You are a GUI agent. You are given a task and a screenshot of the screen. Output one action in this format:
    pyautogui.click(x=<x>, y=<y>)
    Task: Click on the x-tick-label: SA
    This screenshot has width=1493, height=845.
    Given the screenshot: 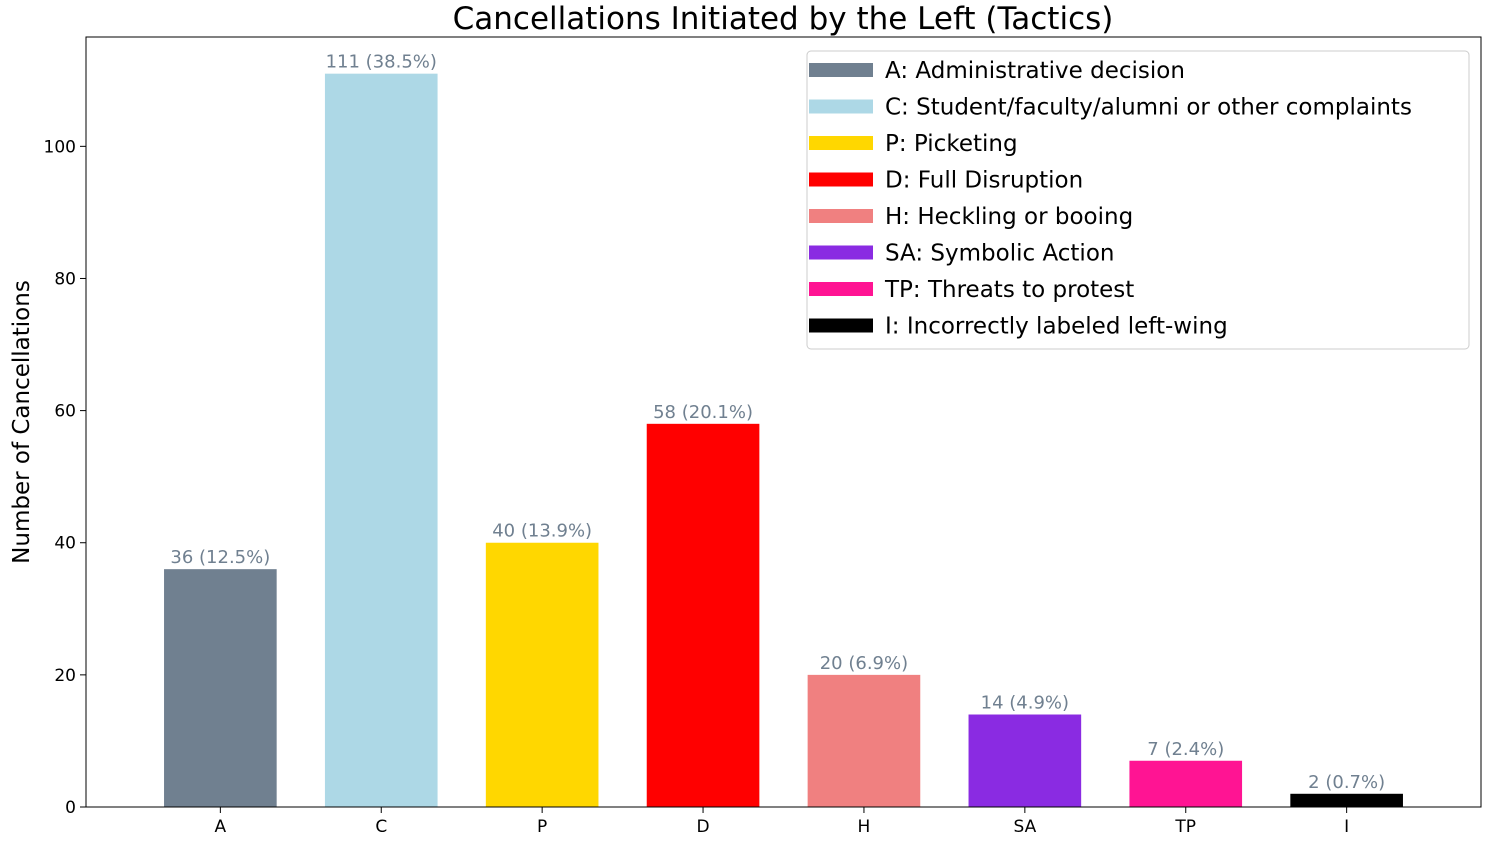 What is the action you would take?
    pyautogui.click(x=1024, y=827)
    